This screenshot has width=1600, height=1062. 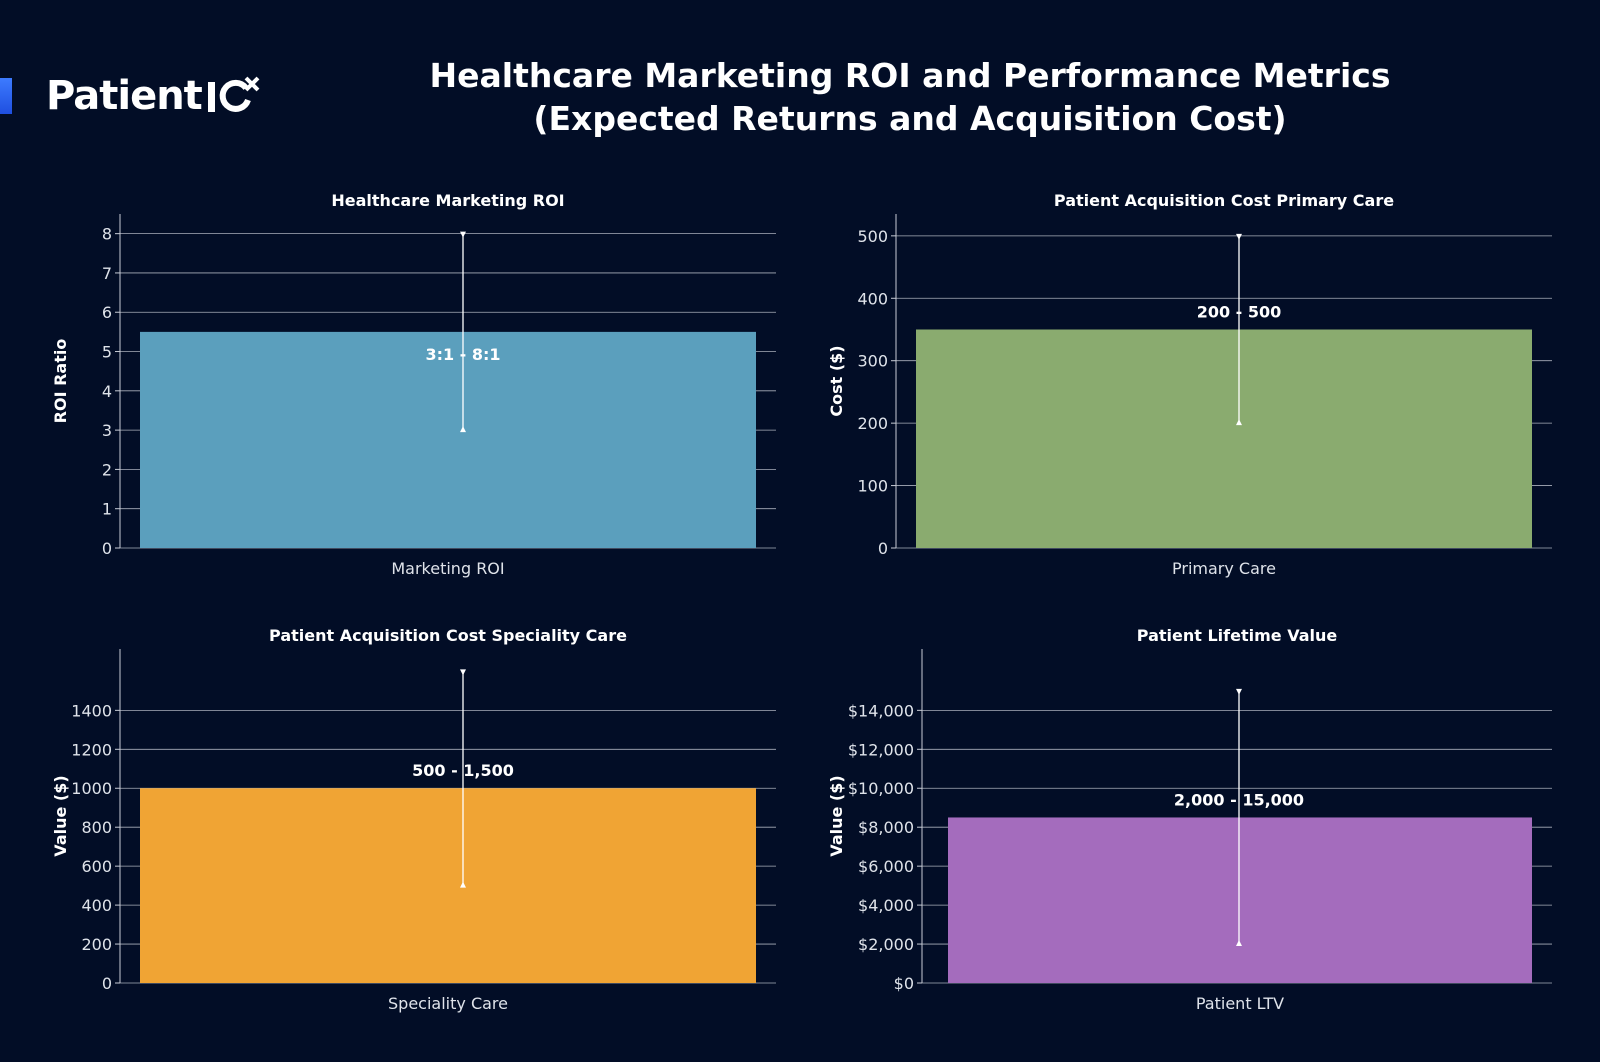 I want to click on speciality-care-y-tick-label: 800, so click(x=96, y=827).